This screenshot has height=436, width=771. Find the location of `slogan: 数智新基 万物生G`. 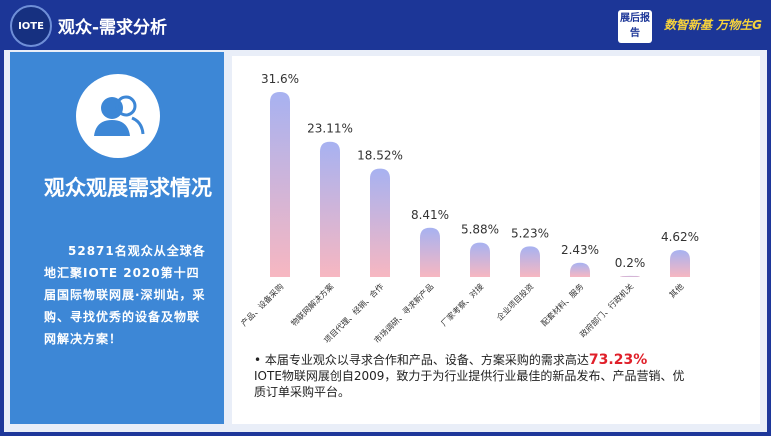

slogan: 数智新基 万物生G is located at coordinates (713, 25).